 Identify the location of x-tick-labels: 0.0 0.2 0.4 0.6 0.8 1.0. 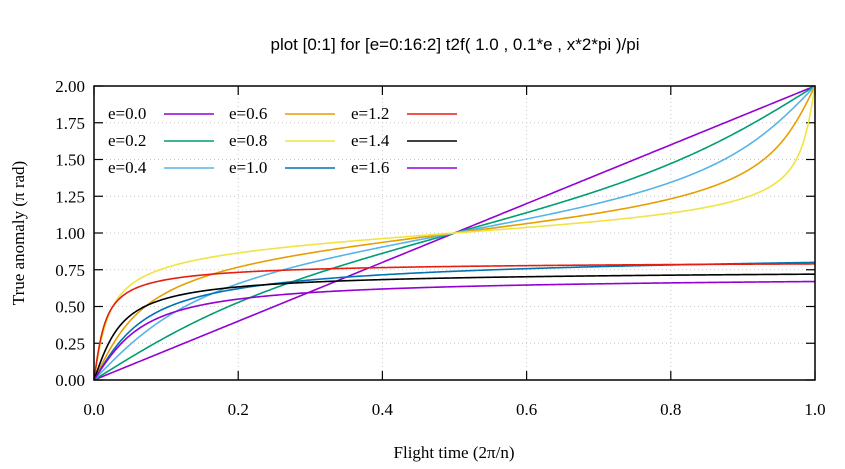
(454, 409).